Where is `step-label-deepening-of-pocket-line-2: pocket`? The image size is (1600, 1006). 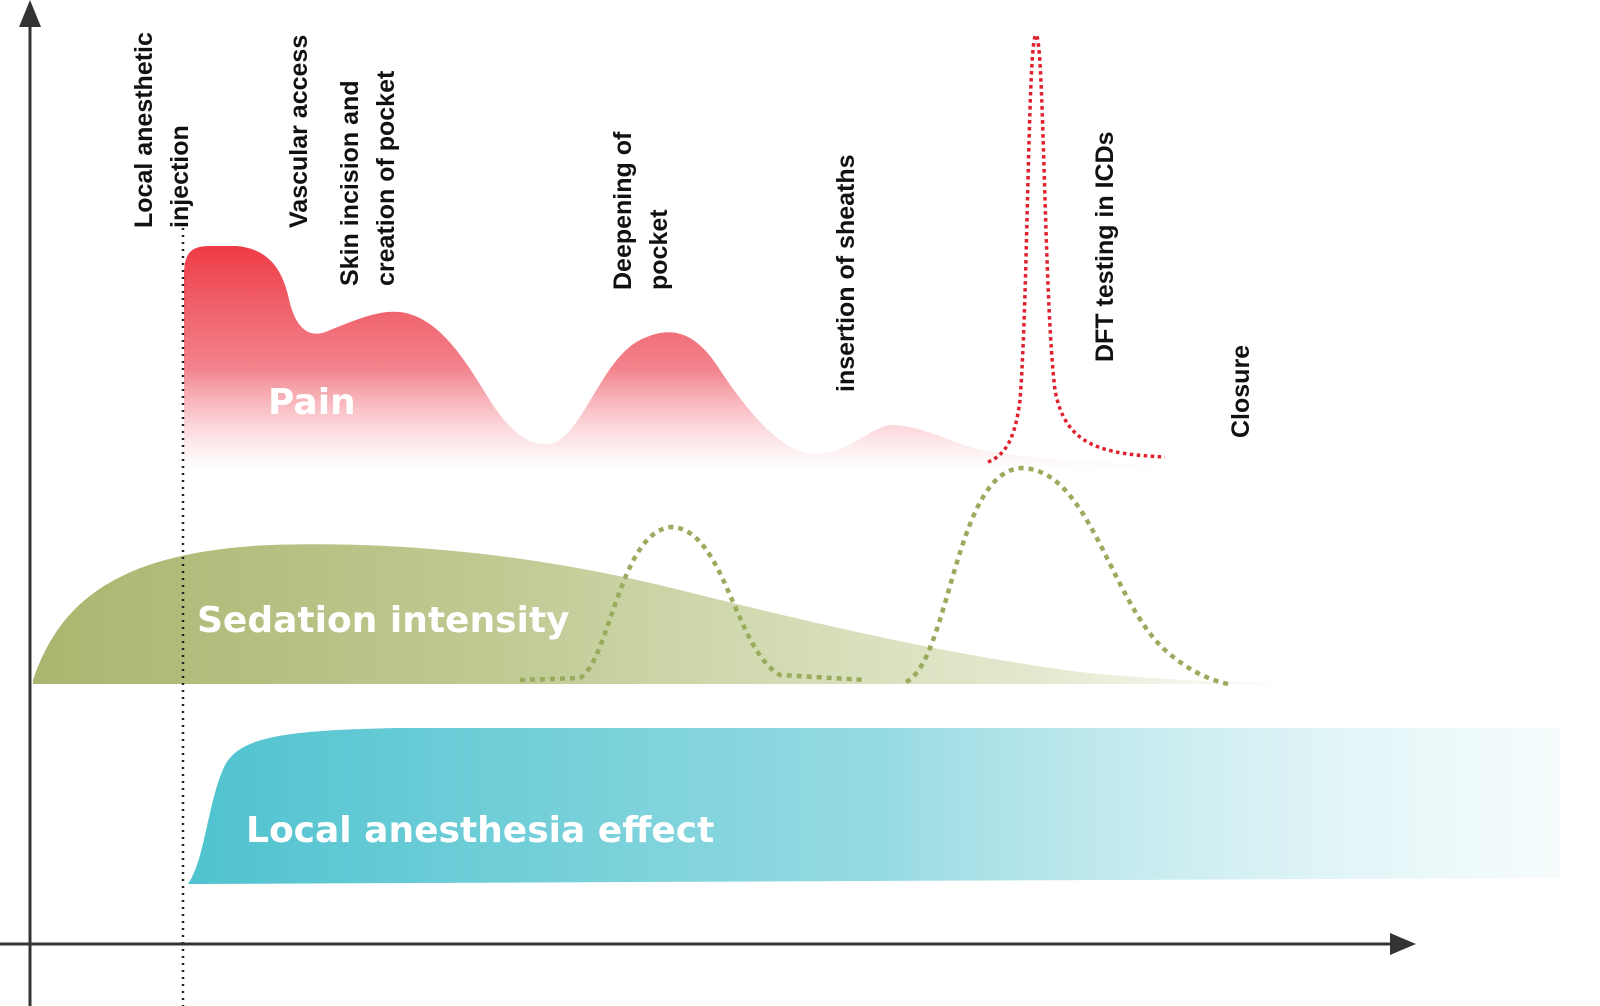 step-label-deepening-of-pocket-line-2: pocket is located at coordinates (659, 249).